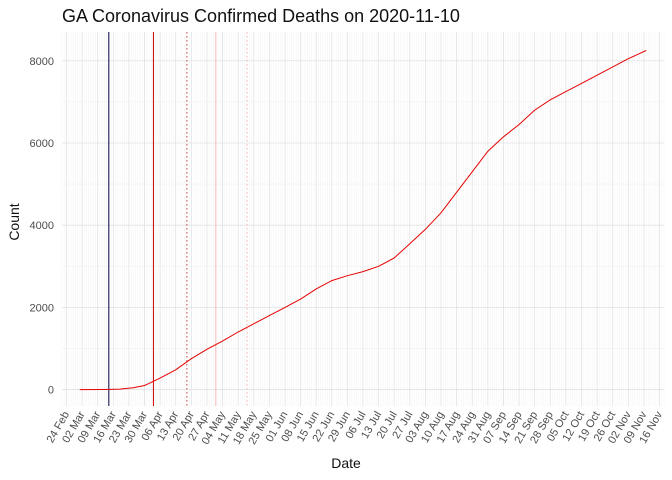 This screenshot has height=480, width=672. I want to click on y-tick-label: 8000, so click(42, 62).